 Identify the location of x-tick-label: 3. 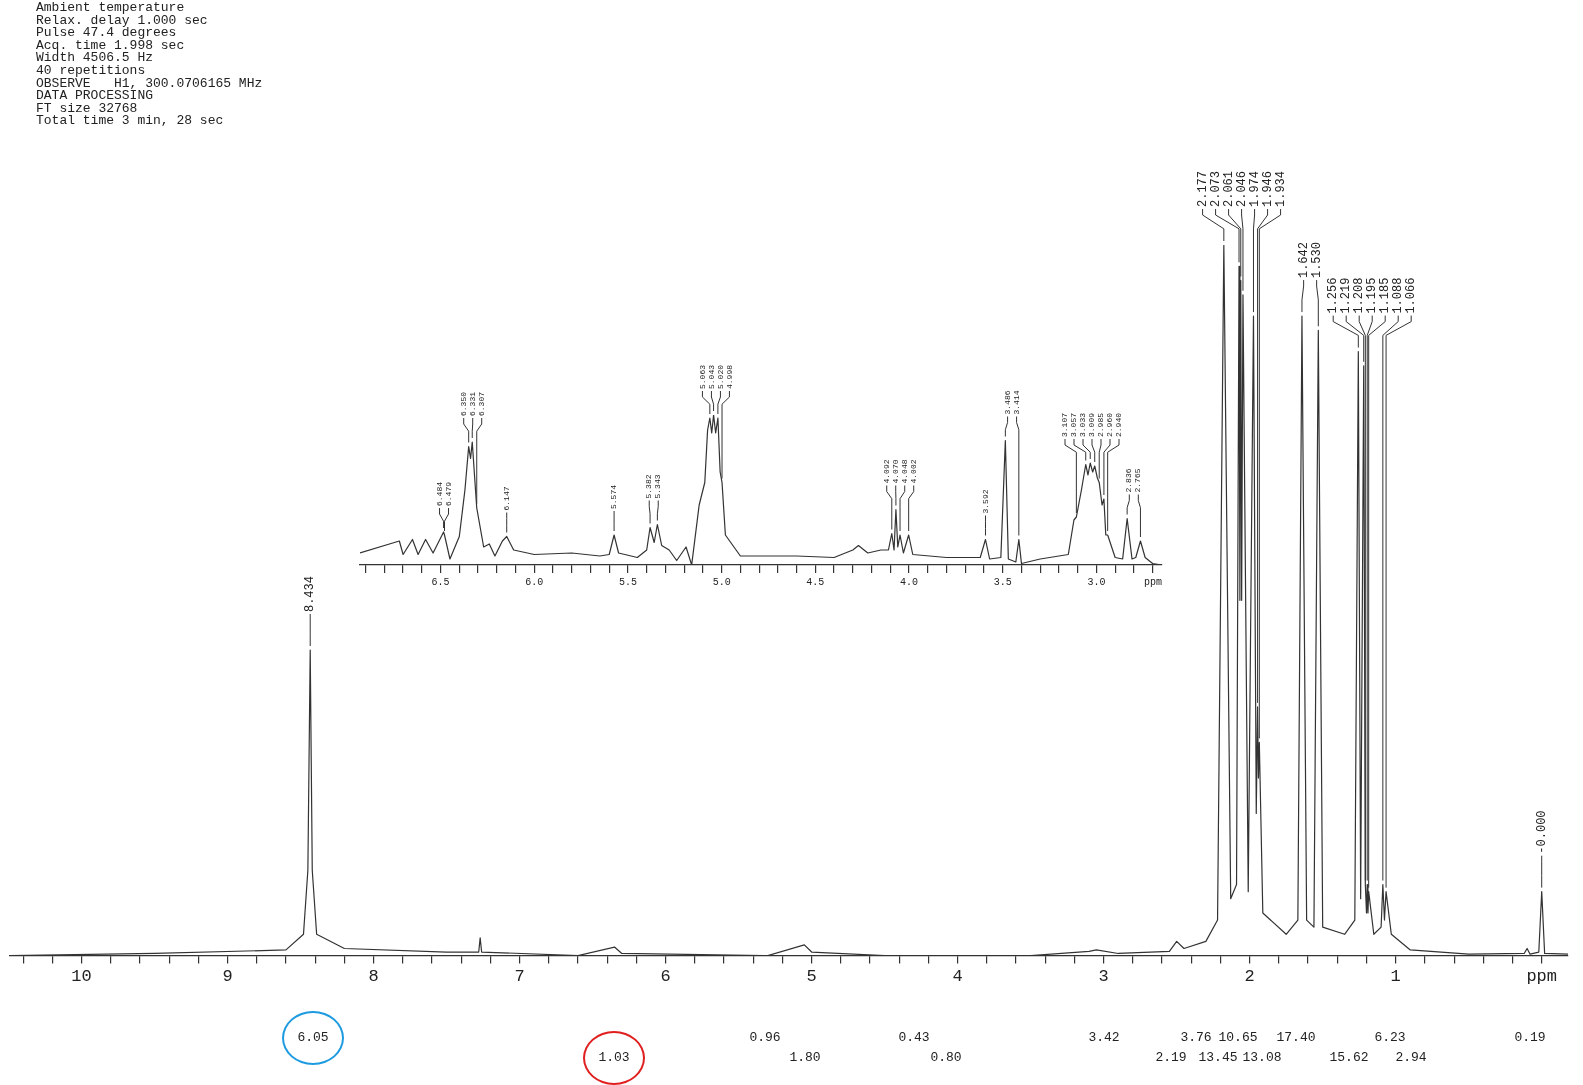
(1103, 977).